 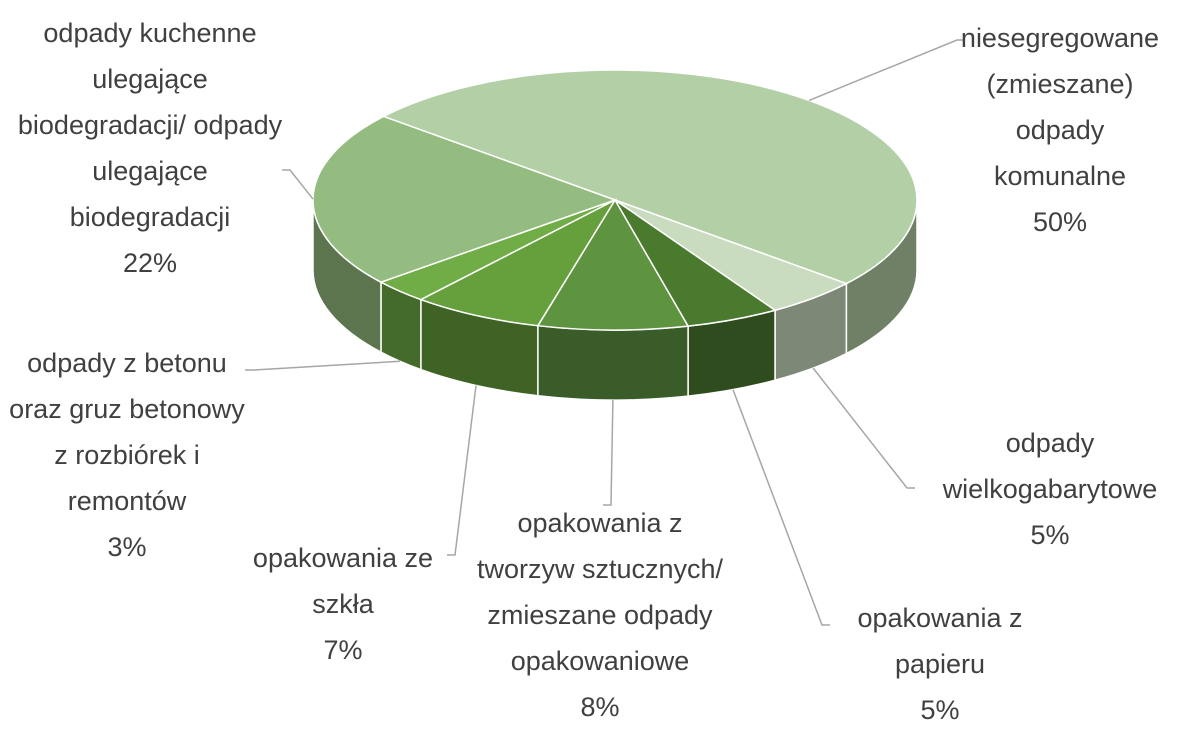 I want to click on data-label: opakowania z papieru 5%, so click(x=940, y=664).